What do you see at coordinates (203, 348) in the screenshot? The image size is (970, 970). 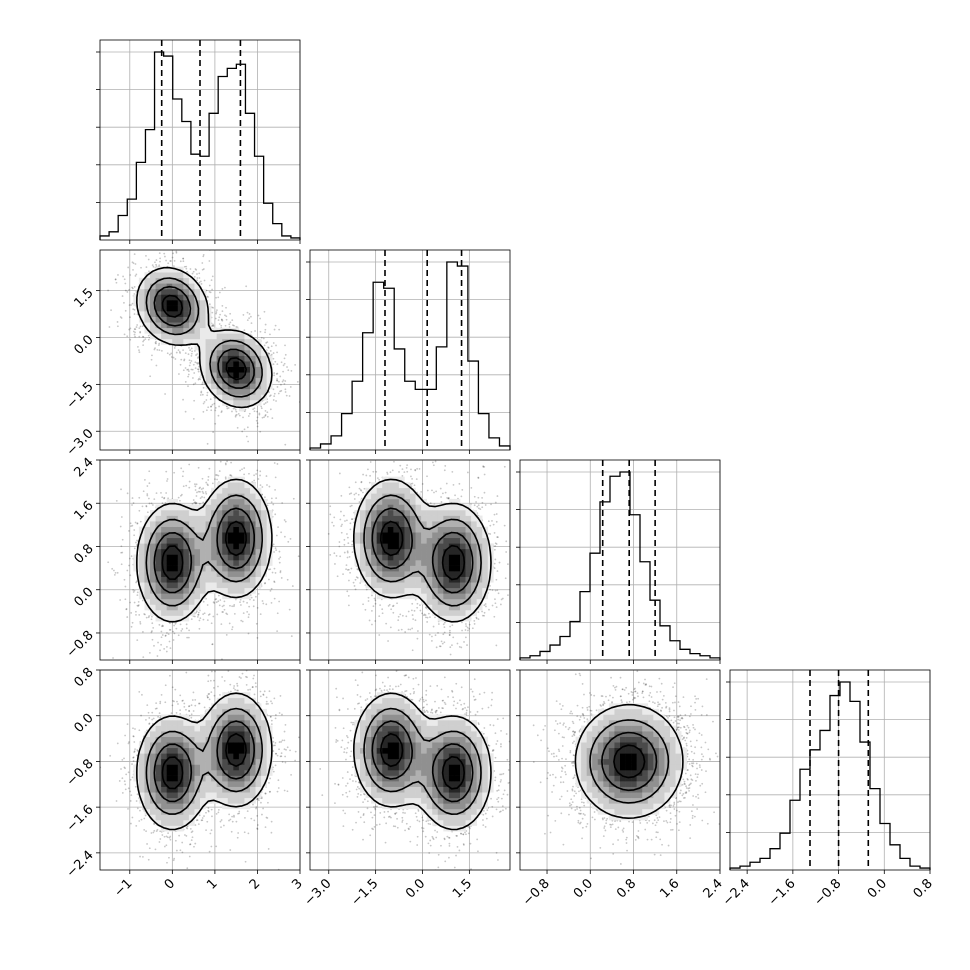 I see `pair-content` at bounding box center [203, 348].